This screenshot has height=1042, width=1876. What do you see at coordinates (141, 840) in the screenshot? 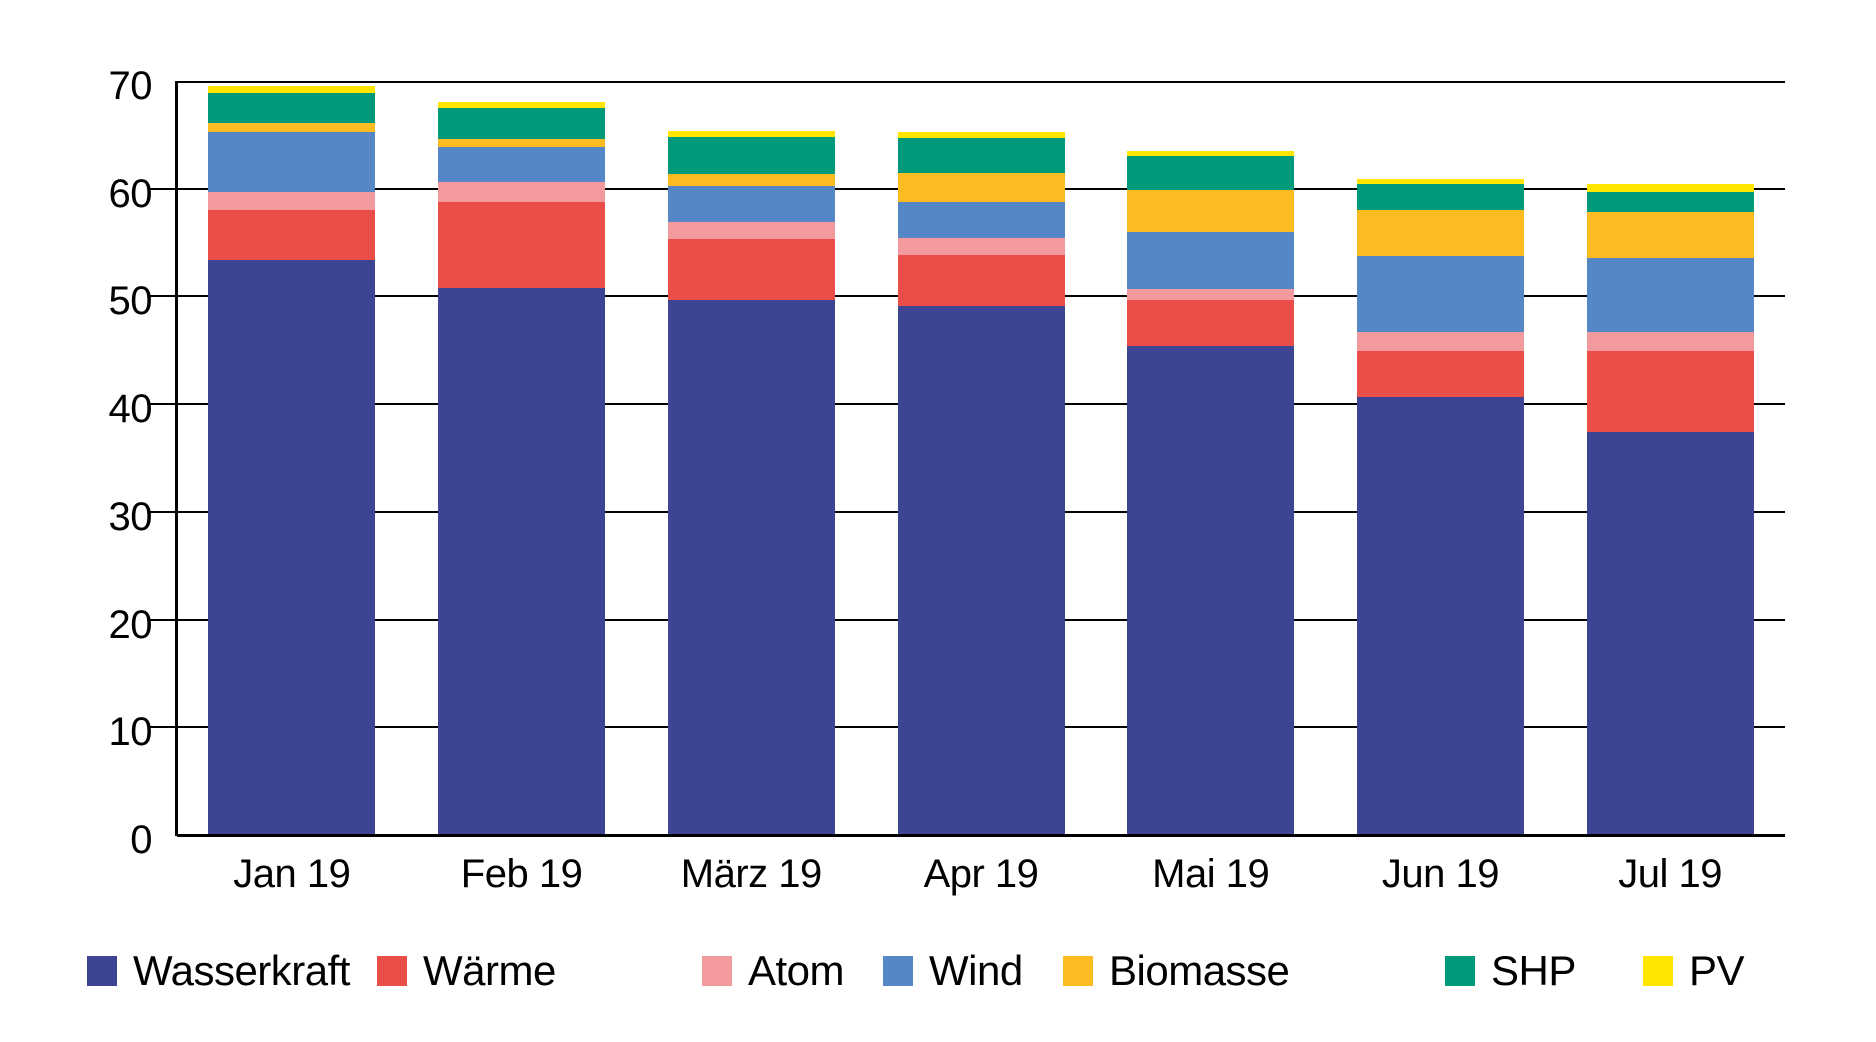
I see `y-tick-label: 0` at bounding box center [141, 840].